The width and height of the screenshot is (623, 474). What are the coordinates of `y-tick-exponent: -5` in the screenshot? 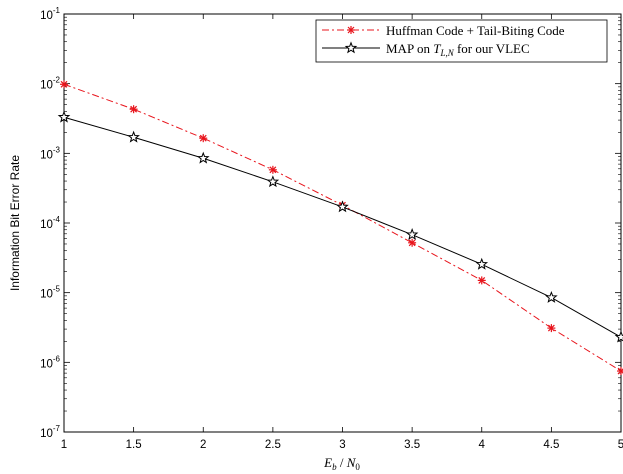 It's located at (57, 289).